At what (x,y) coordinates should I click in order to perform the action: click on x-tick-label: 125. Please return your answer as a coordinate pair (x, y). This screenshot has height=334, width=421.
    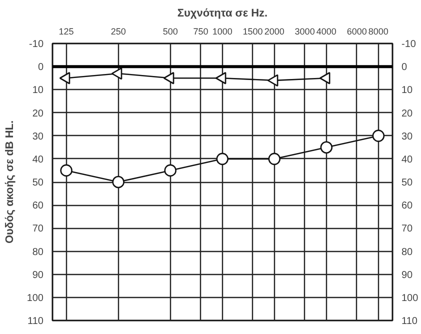
    Looking at the image, I should click on (66, 31).